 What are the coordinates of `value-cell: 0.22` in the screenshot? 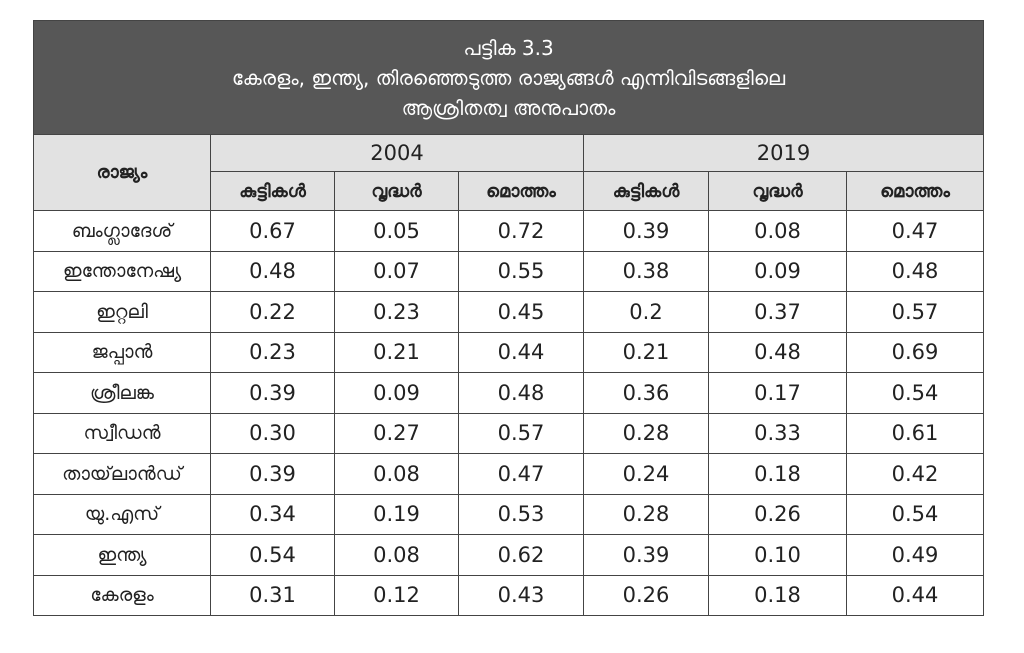 It's located at (272, 312).